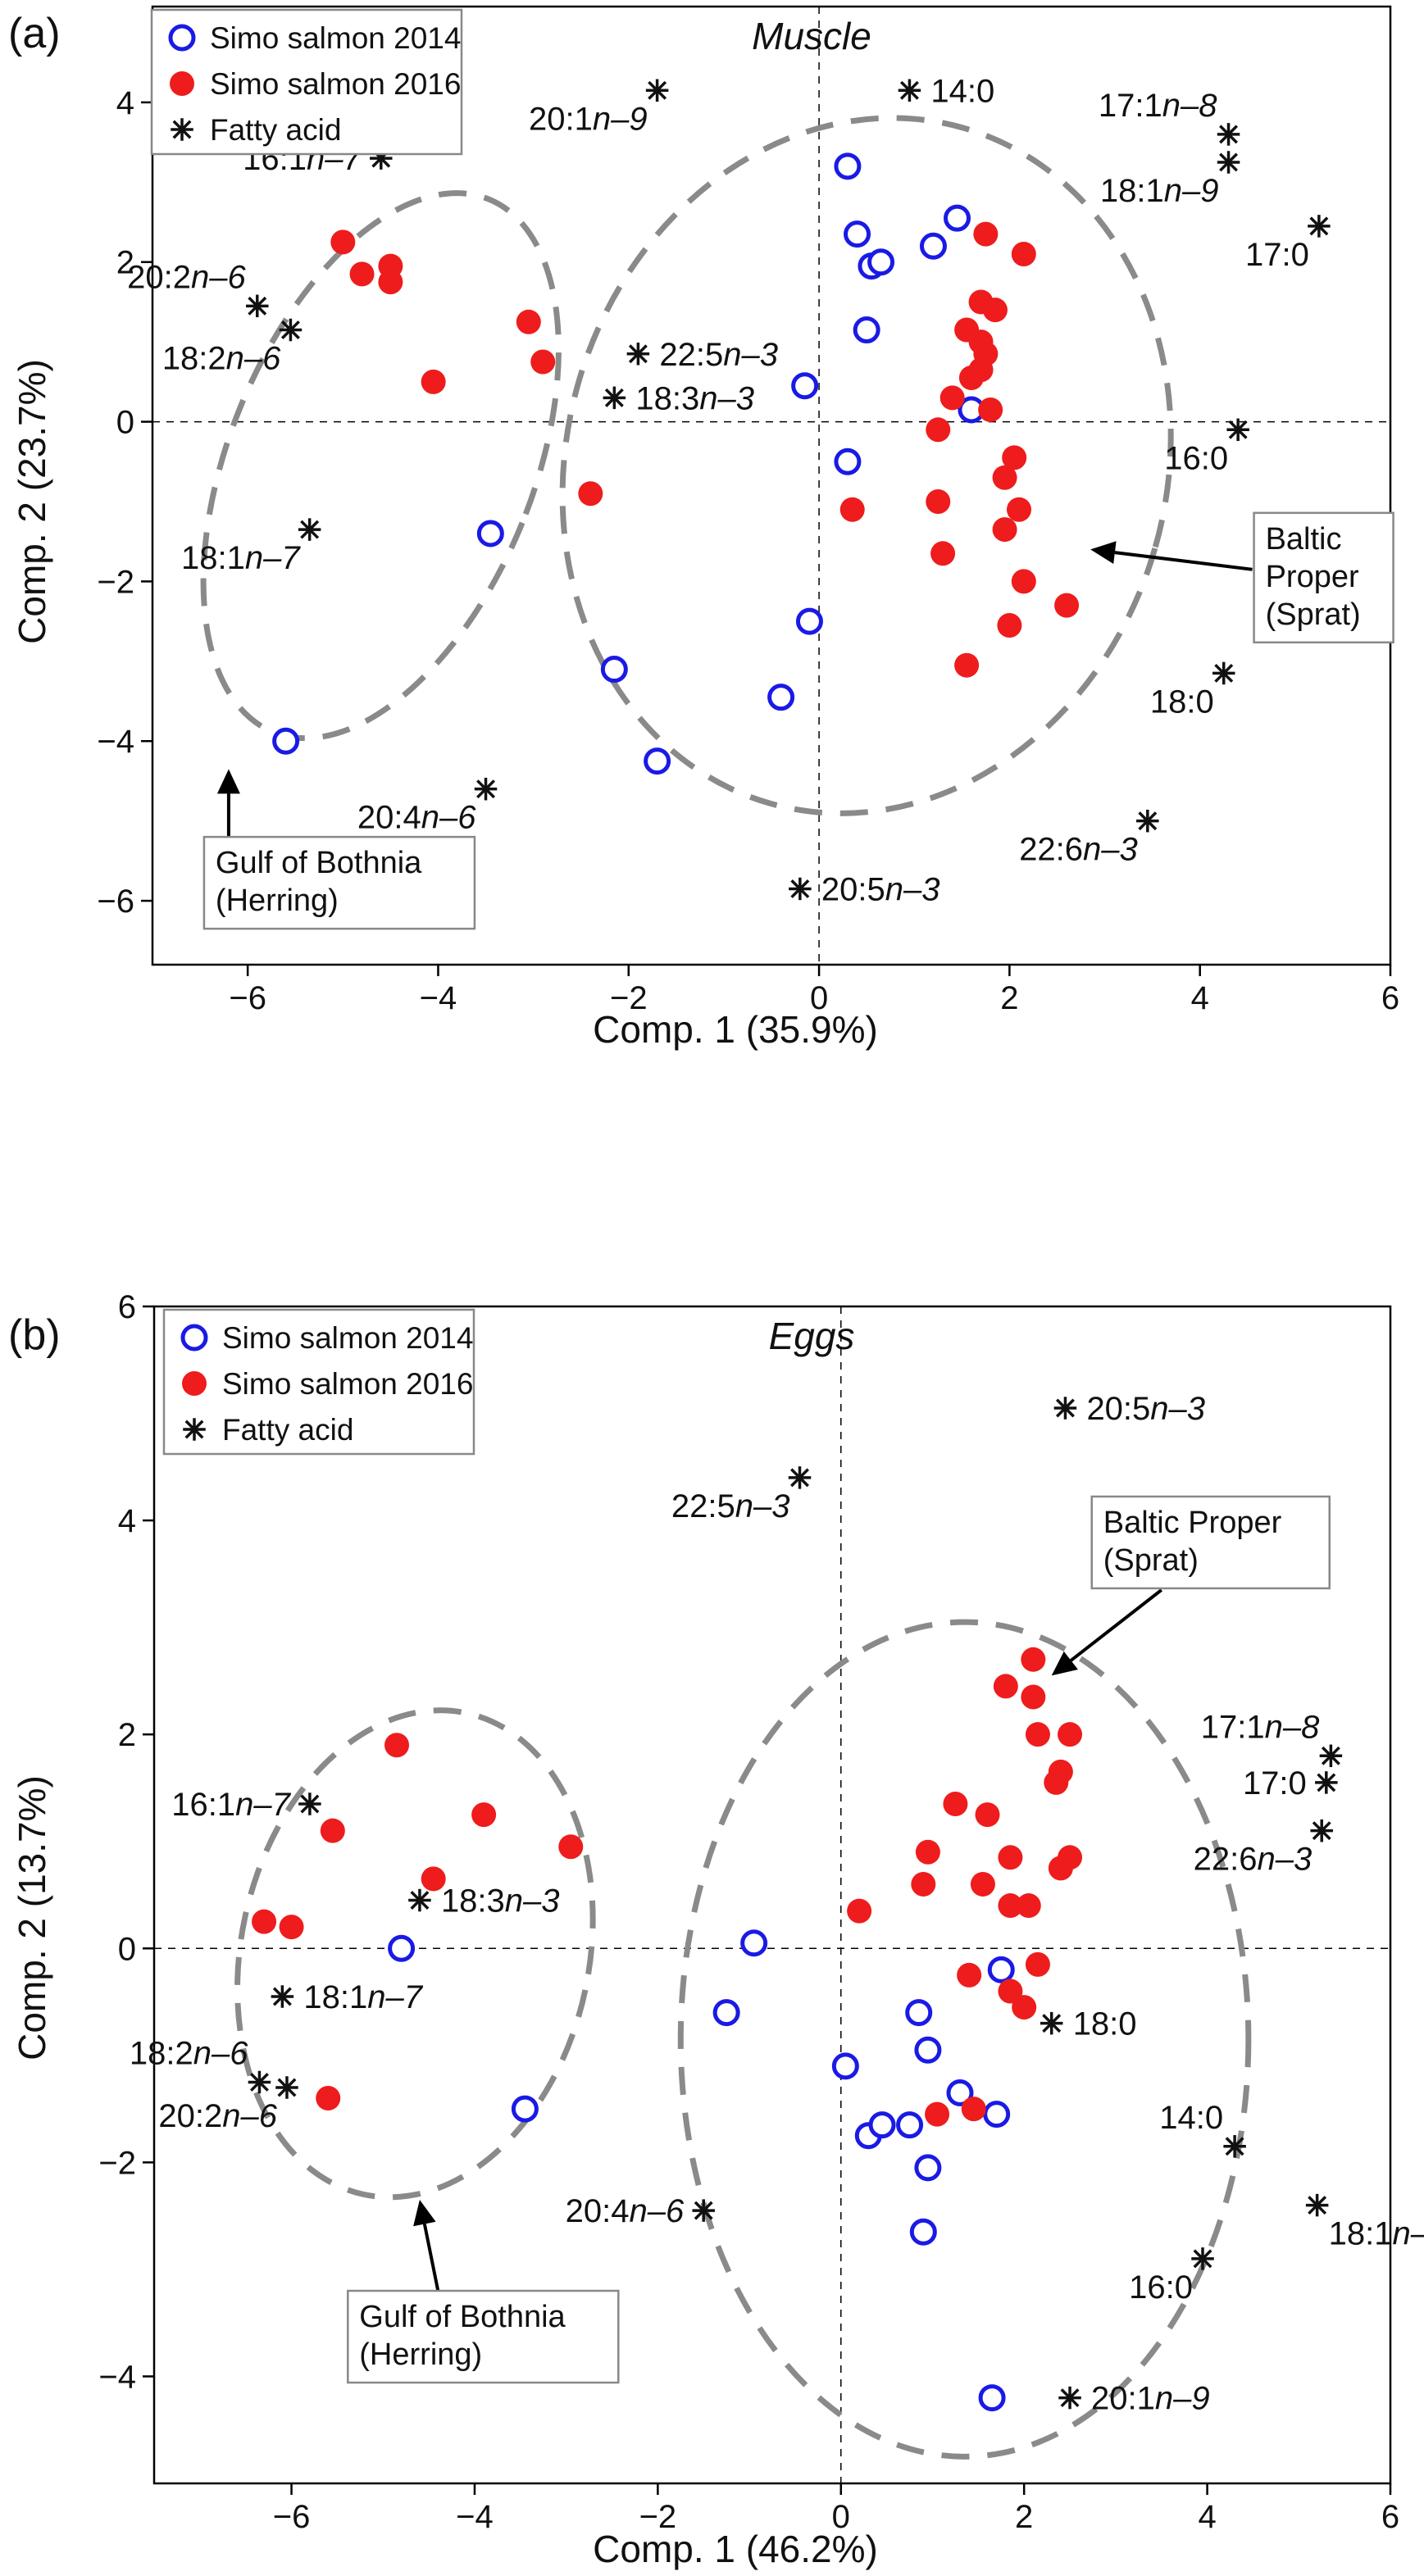 The height and width of the screenshot is (2576, 1424). Describe the element at coordinates (1277, 255) in the screenshot. I see `fatty-acid-label: 17:0` at that location.